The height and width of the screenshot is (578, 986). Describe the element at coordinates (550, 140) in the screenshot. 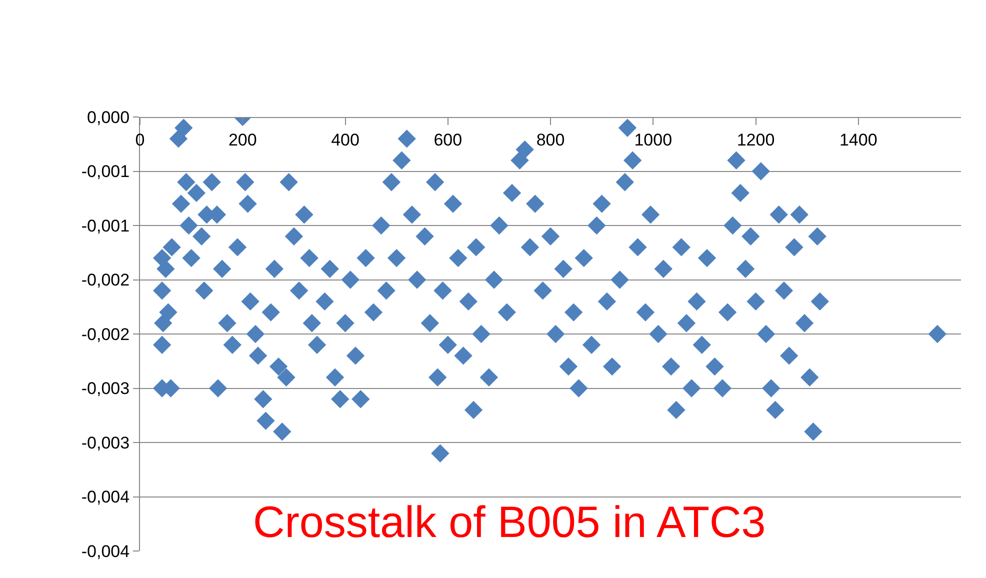

I see `x-tick-label: 800` at that location.